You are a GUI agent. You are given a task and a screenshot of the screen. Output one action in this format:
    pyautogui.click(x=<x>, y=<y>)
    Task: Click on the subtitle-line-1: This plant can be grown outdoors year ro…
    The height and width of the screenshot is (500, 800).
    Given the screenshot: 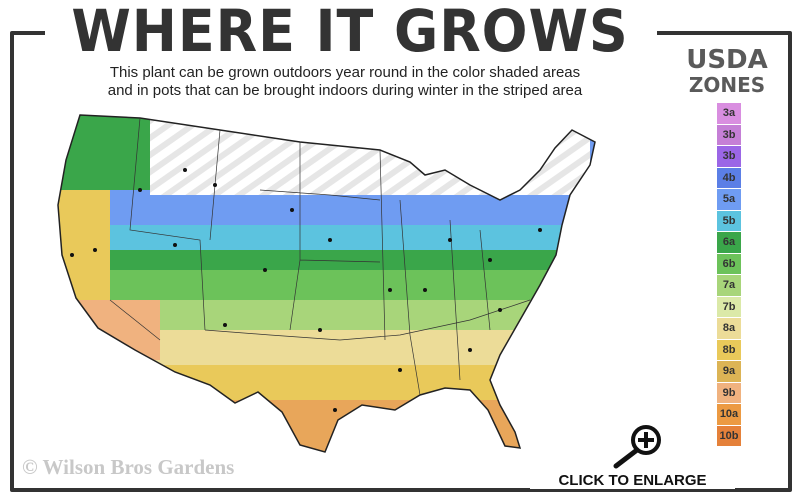 What is the action you would take?
    pyautogui.click(x=345, y=72)
    